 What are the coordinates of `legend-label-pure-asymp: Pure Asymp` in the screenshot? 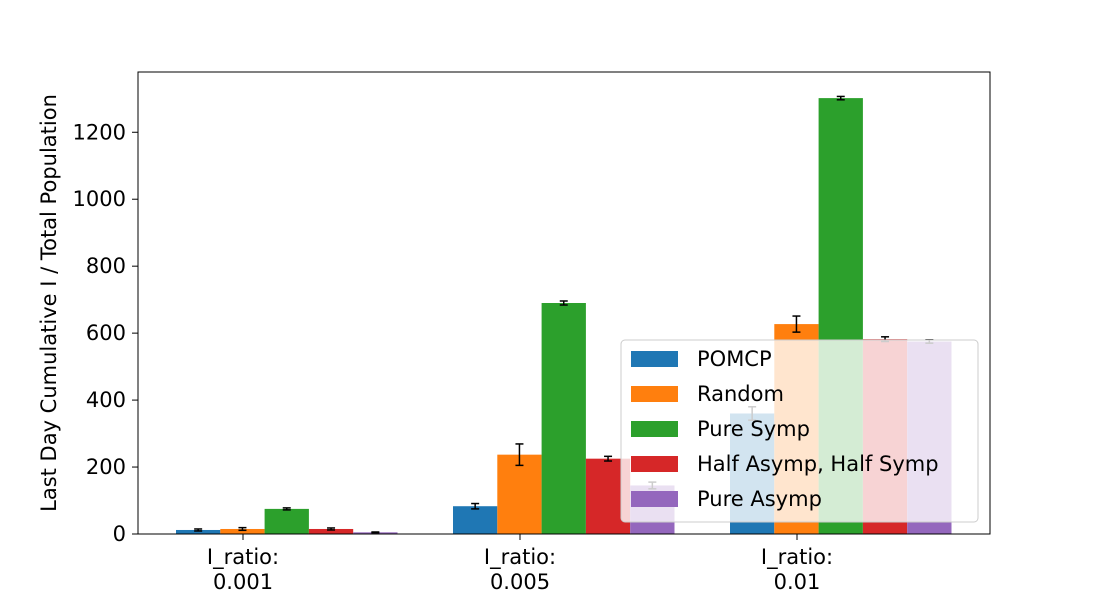 It's located at (759, 499).